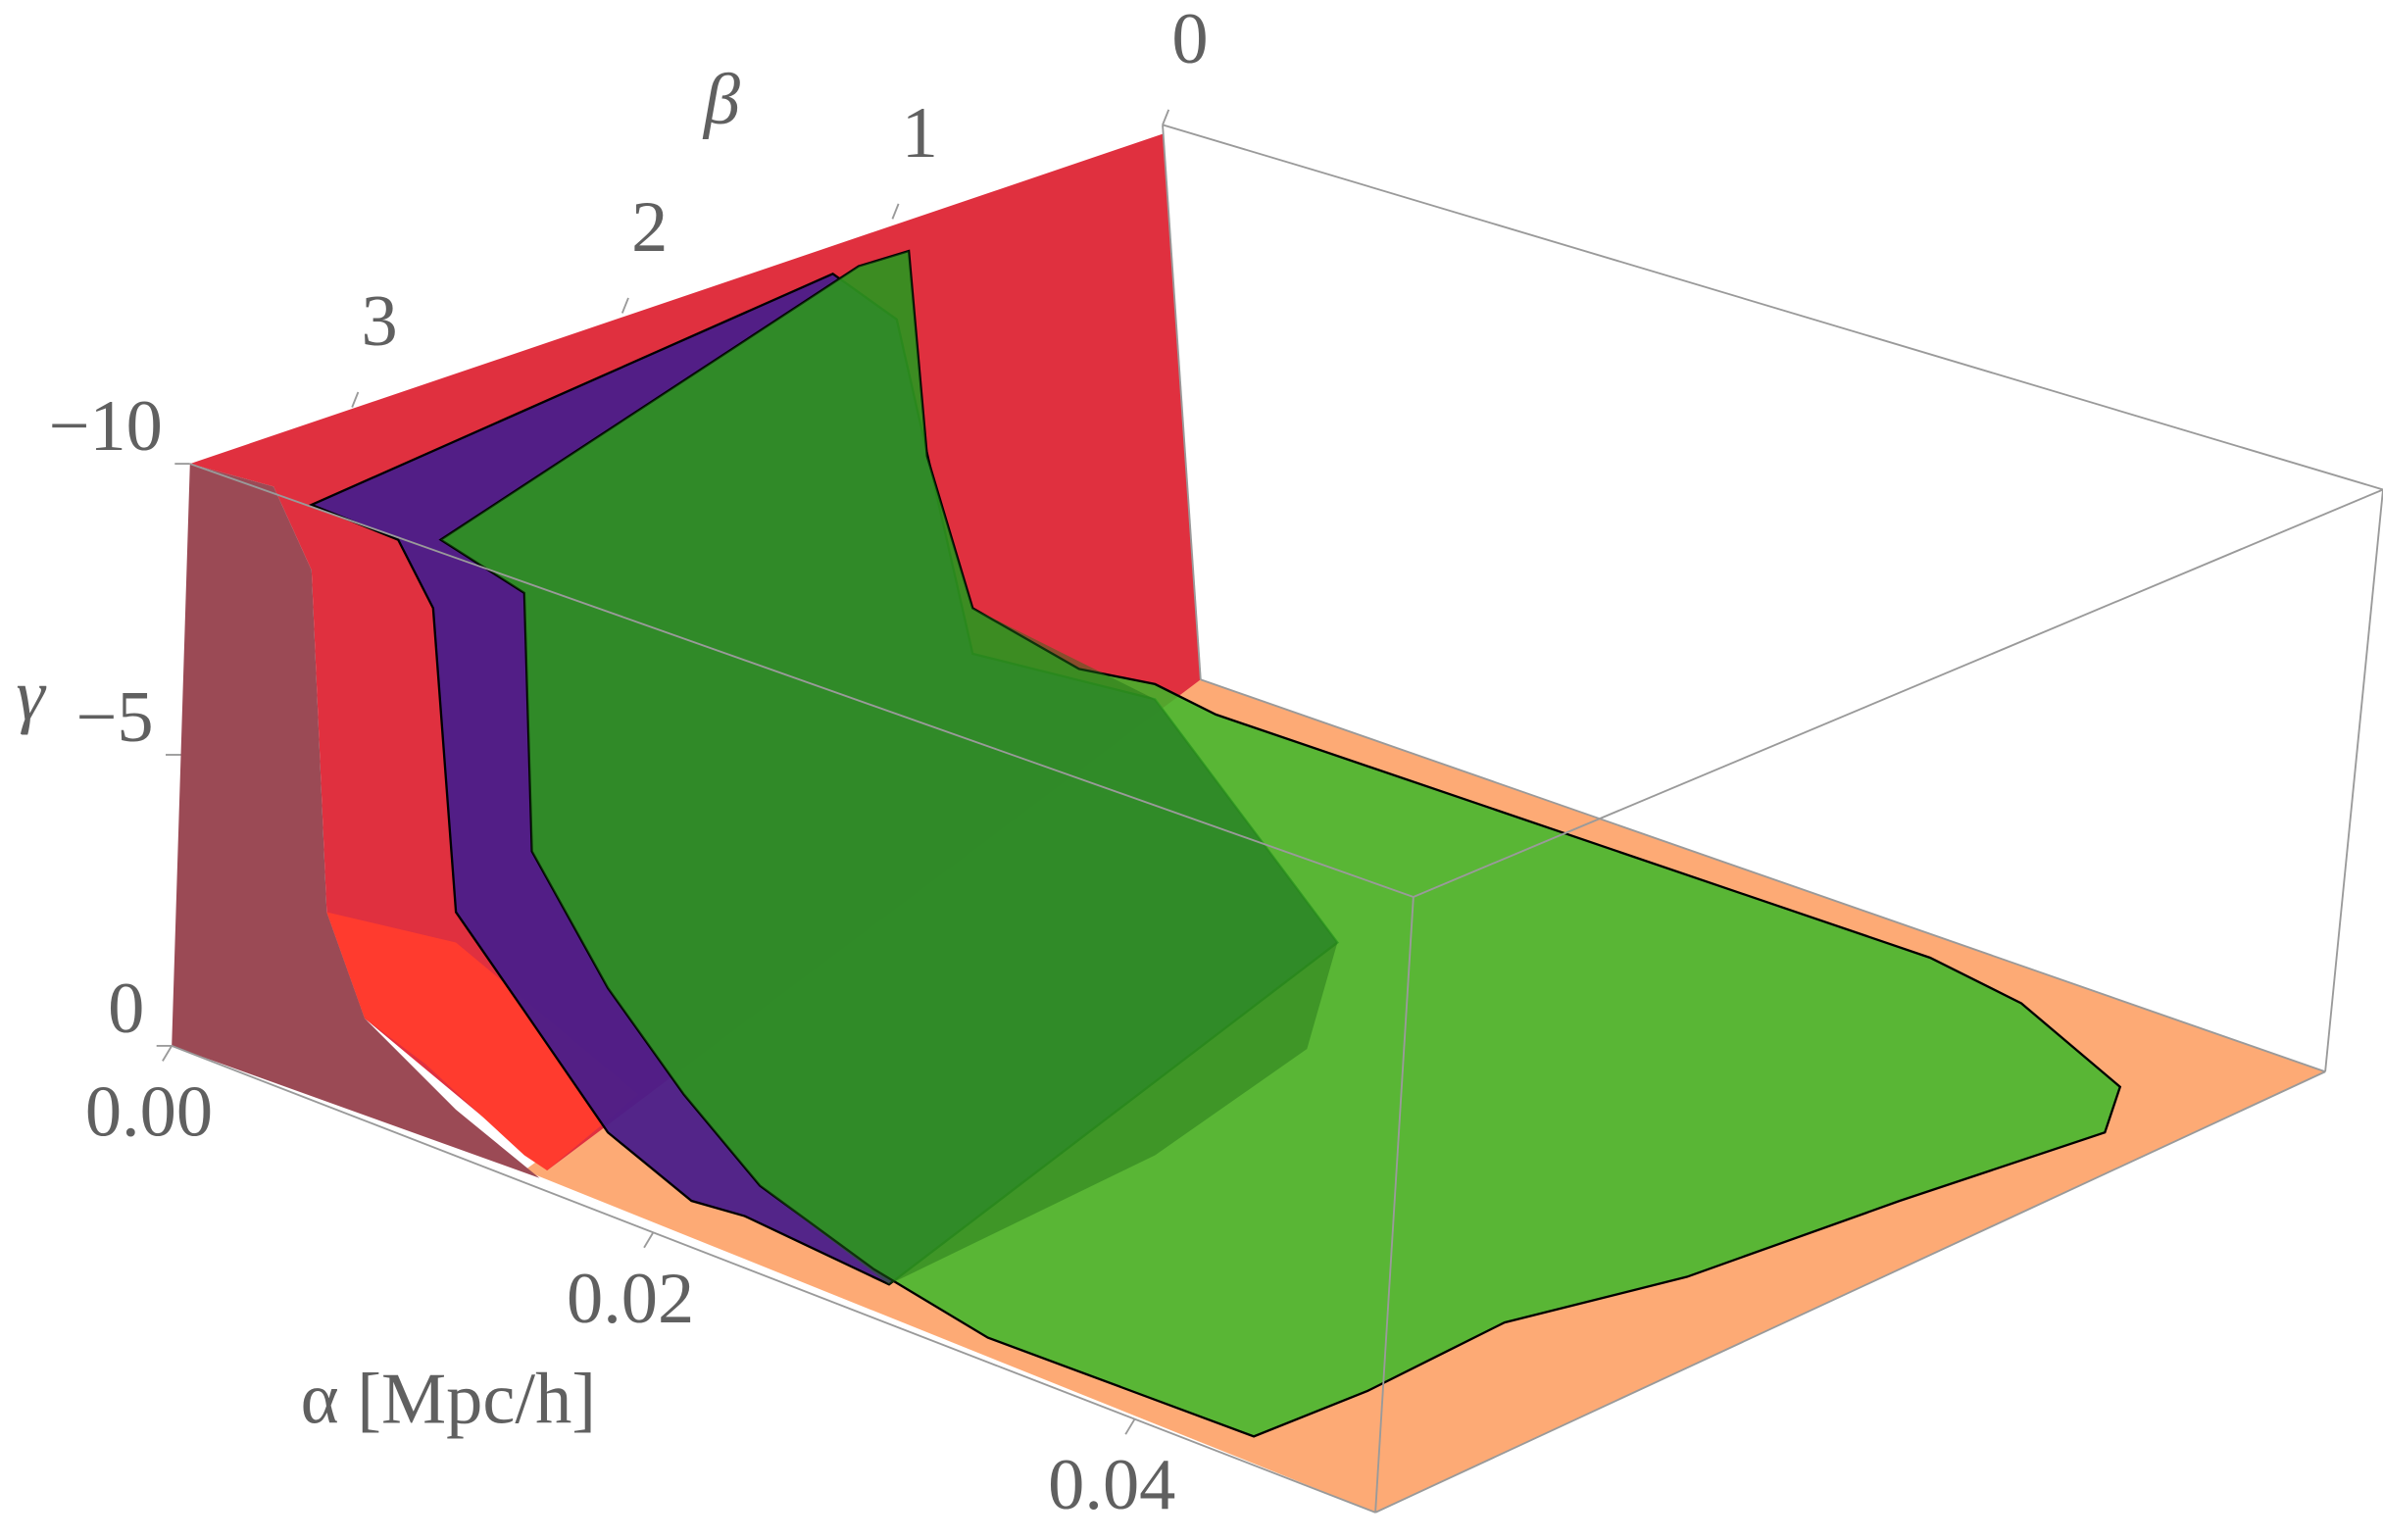 This screenshot has width=2383, height=1540. Describe the element at coordinates (482, 1042) in the screenshot. I see `red-edge` at that location.